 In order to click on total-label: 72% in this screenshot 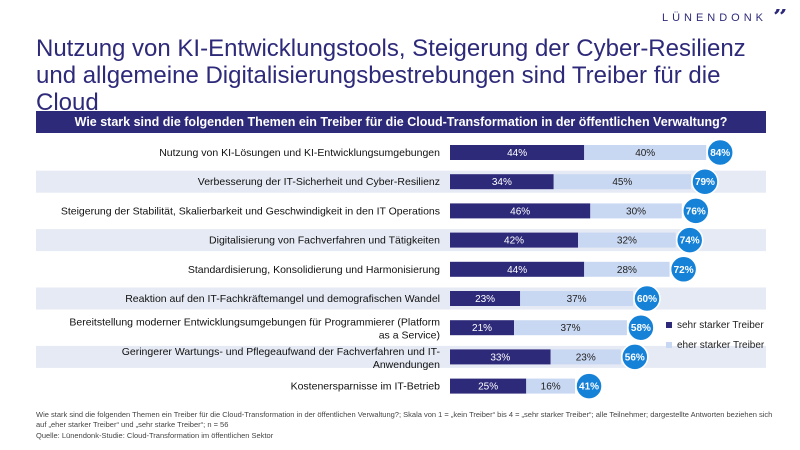, I will do `click(684, 270)`.